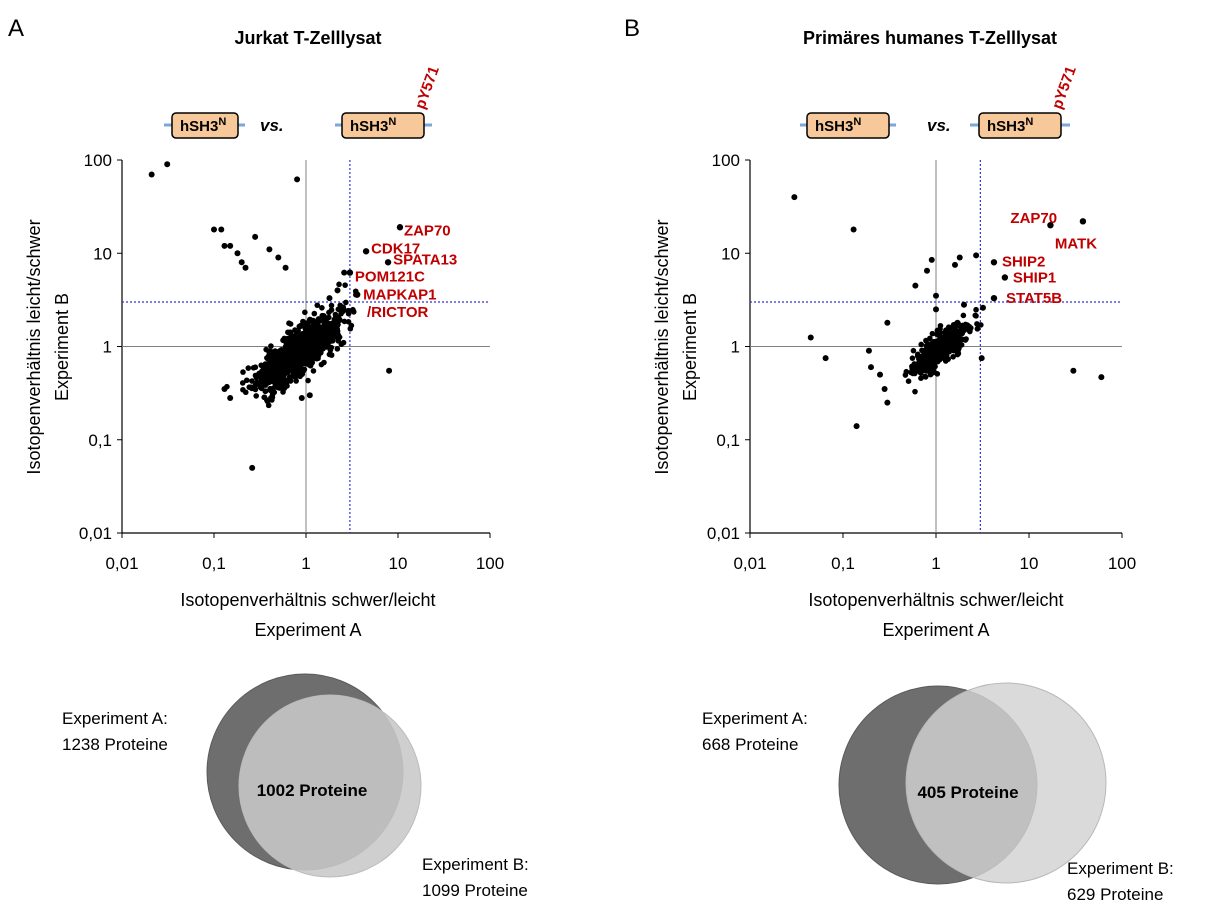 Image resolution: width=1219 pixels, height=909 pixels. I want to click on panel-b-letter: B, so click(632, 28).